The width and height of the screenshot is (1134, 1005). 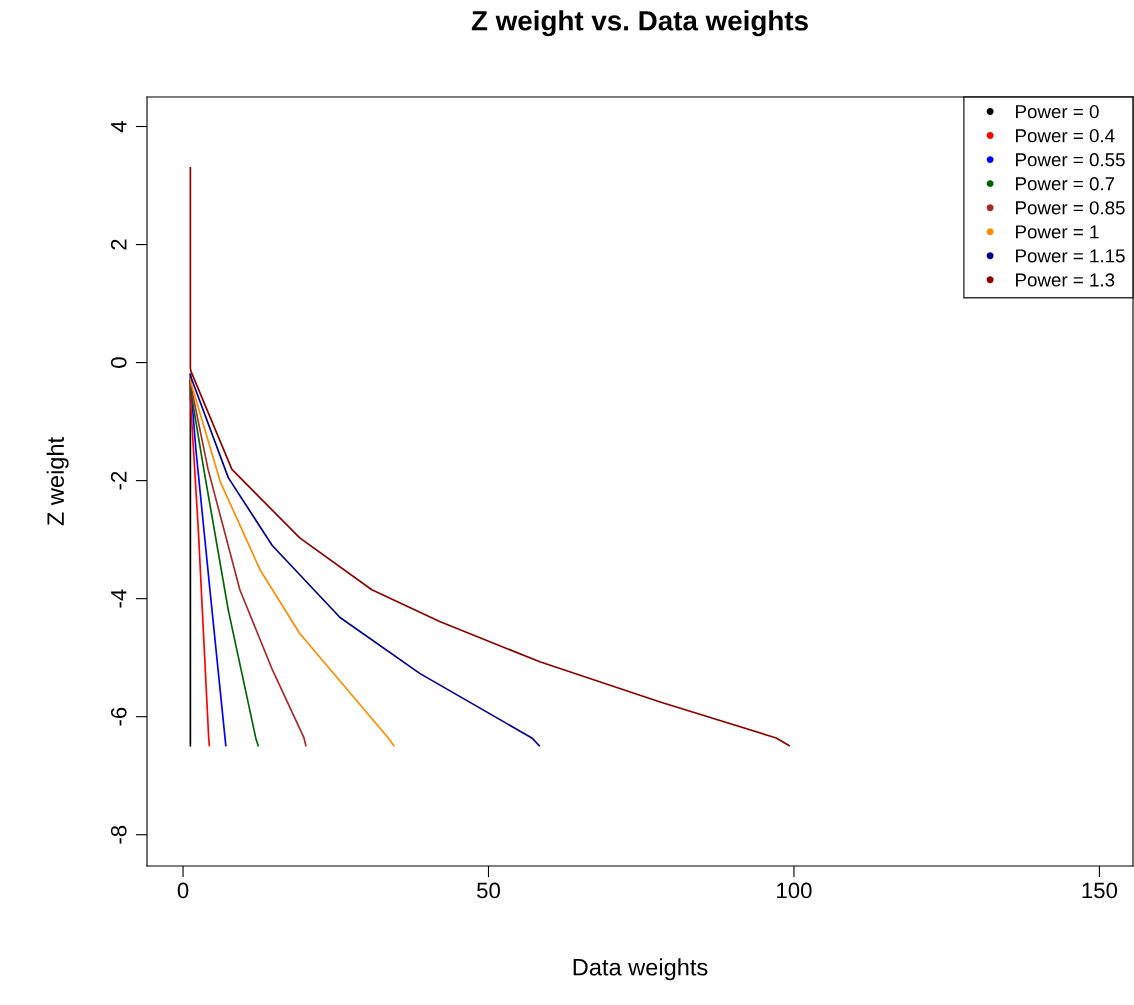 What do you see at coordinates (118, 480) in the screenshot?
I see `y-tick-label: -2` at bounding box center [118, 480].